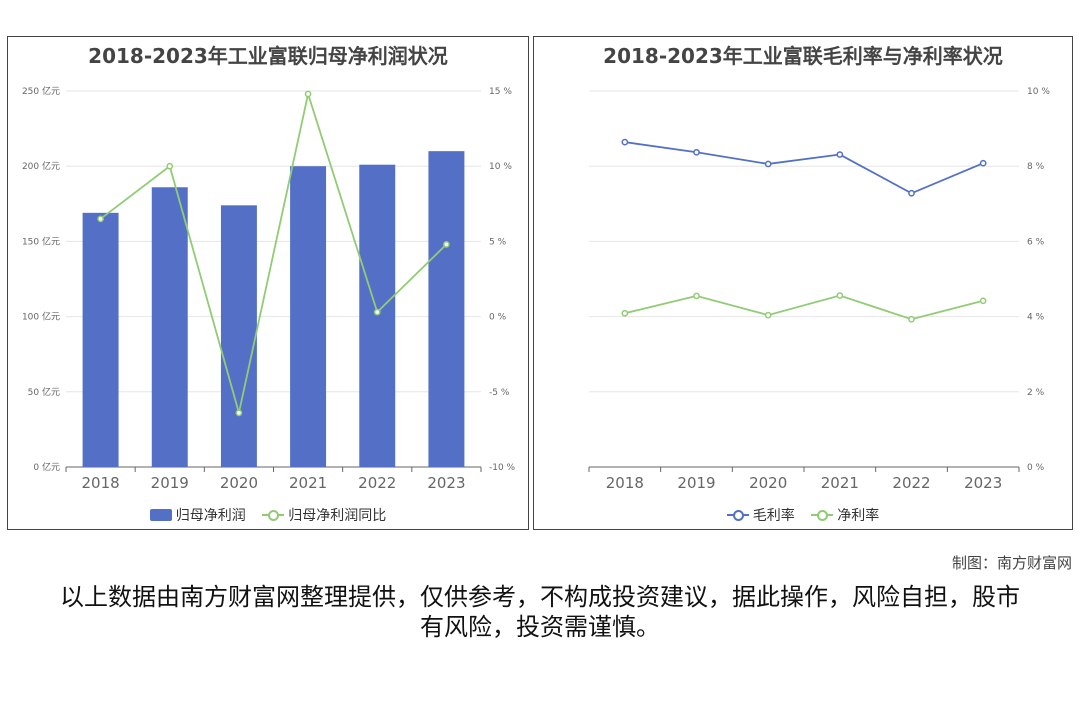  I want to click on chart-legend: 归母净利润 归母净利润同比, so click(268, 515).